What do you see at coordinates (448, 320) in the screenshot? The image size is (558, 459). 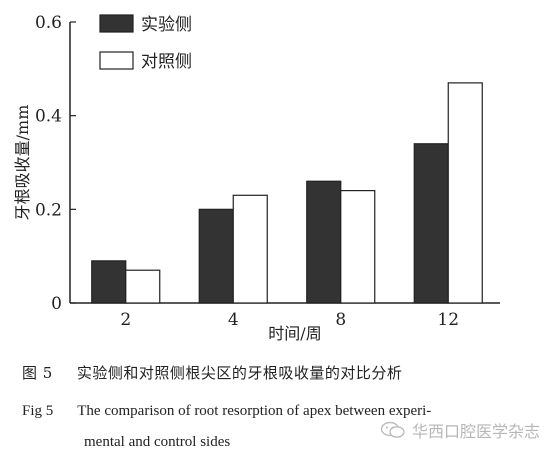 I see `x-tick-label: 12` at bounding box center [448, 320].